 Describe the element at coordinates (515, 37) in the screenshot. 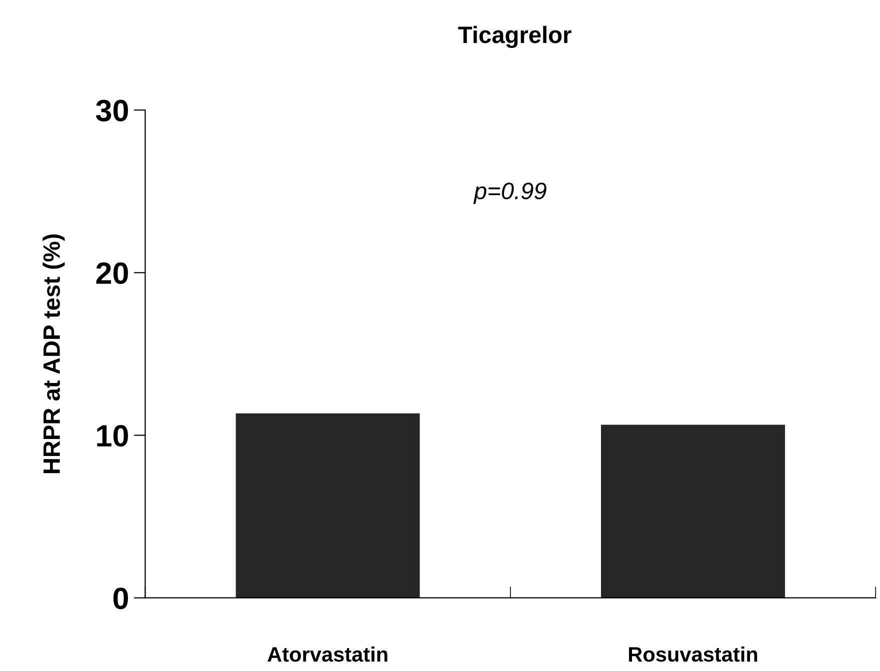

I see `chart-title: Ticagrelor` at that location.